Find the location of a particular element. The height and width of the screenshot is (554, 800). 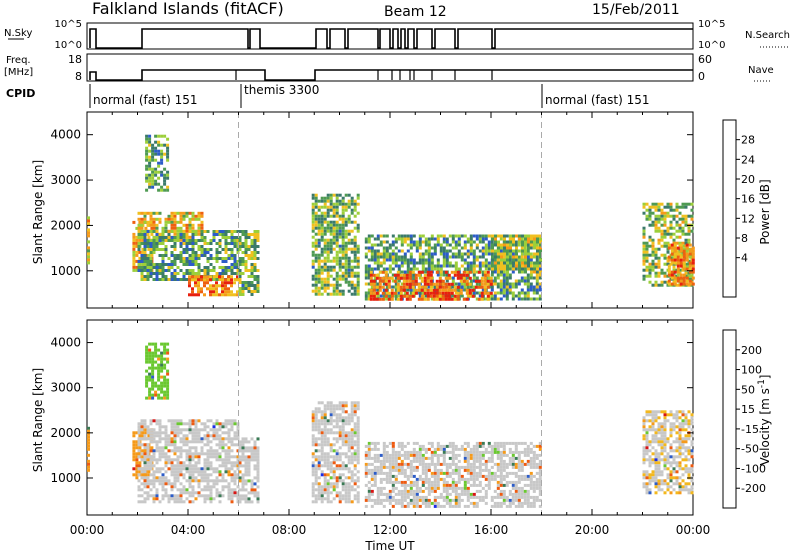

colorbar-tick-label: 12 is located at coordinates (748, 218).